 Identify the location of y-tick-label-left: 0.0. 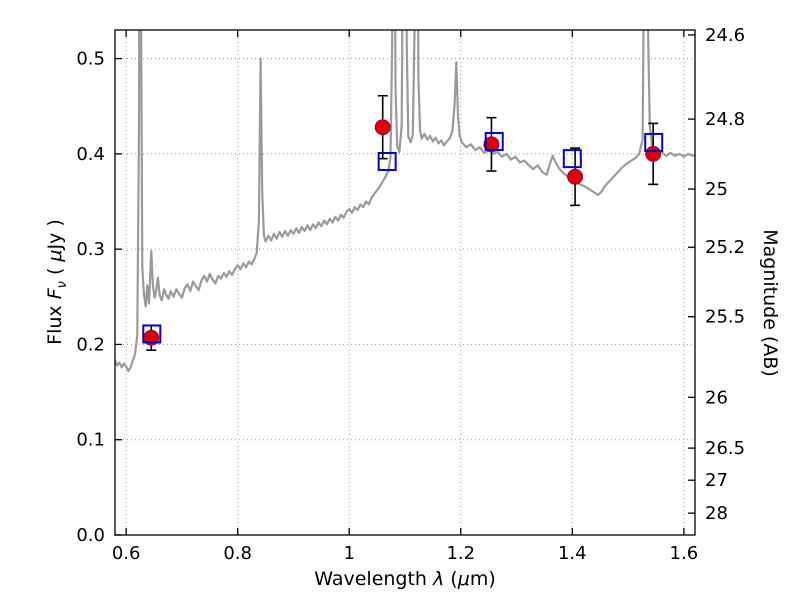
(90, 535).